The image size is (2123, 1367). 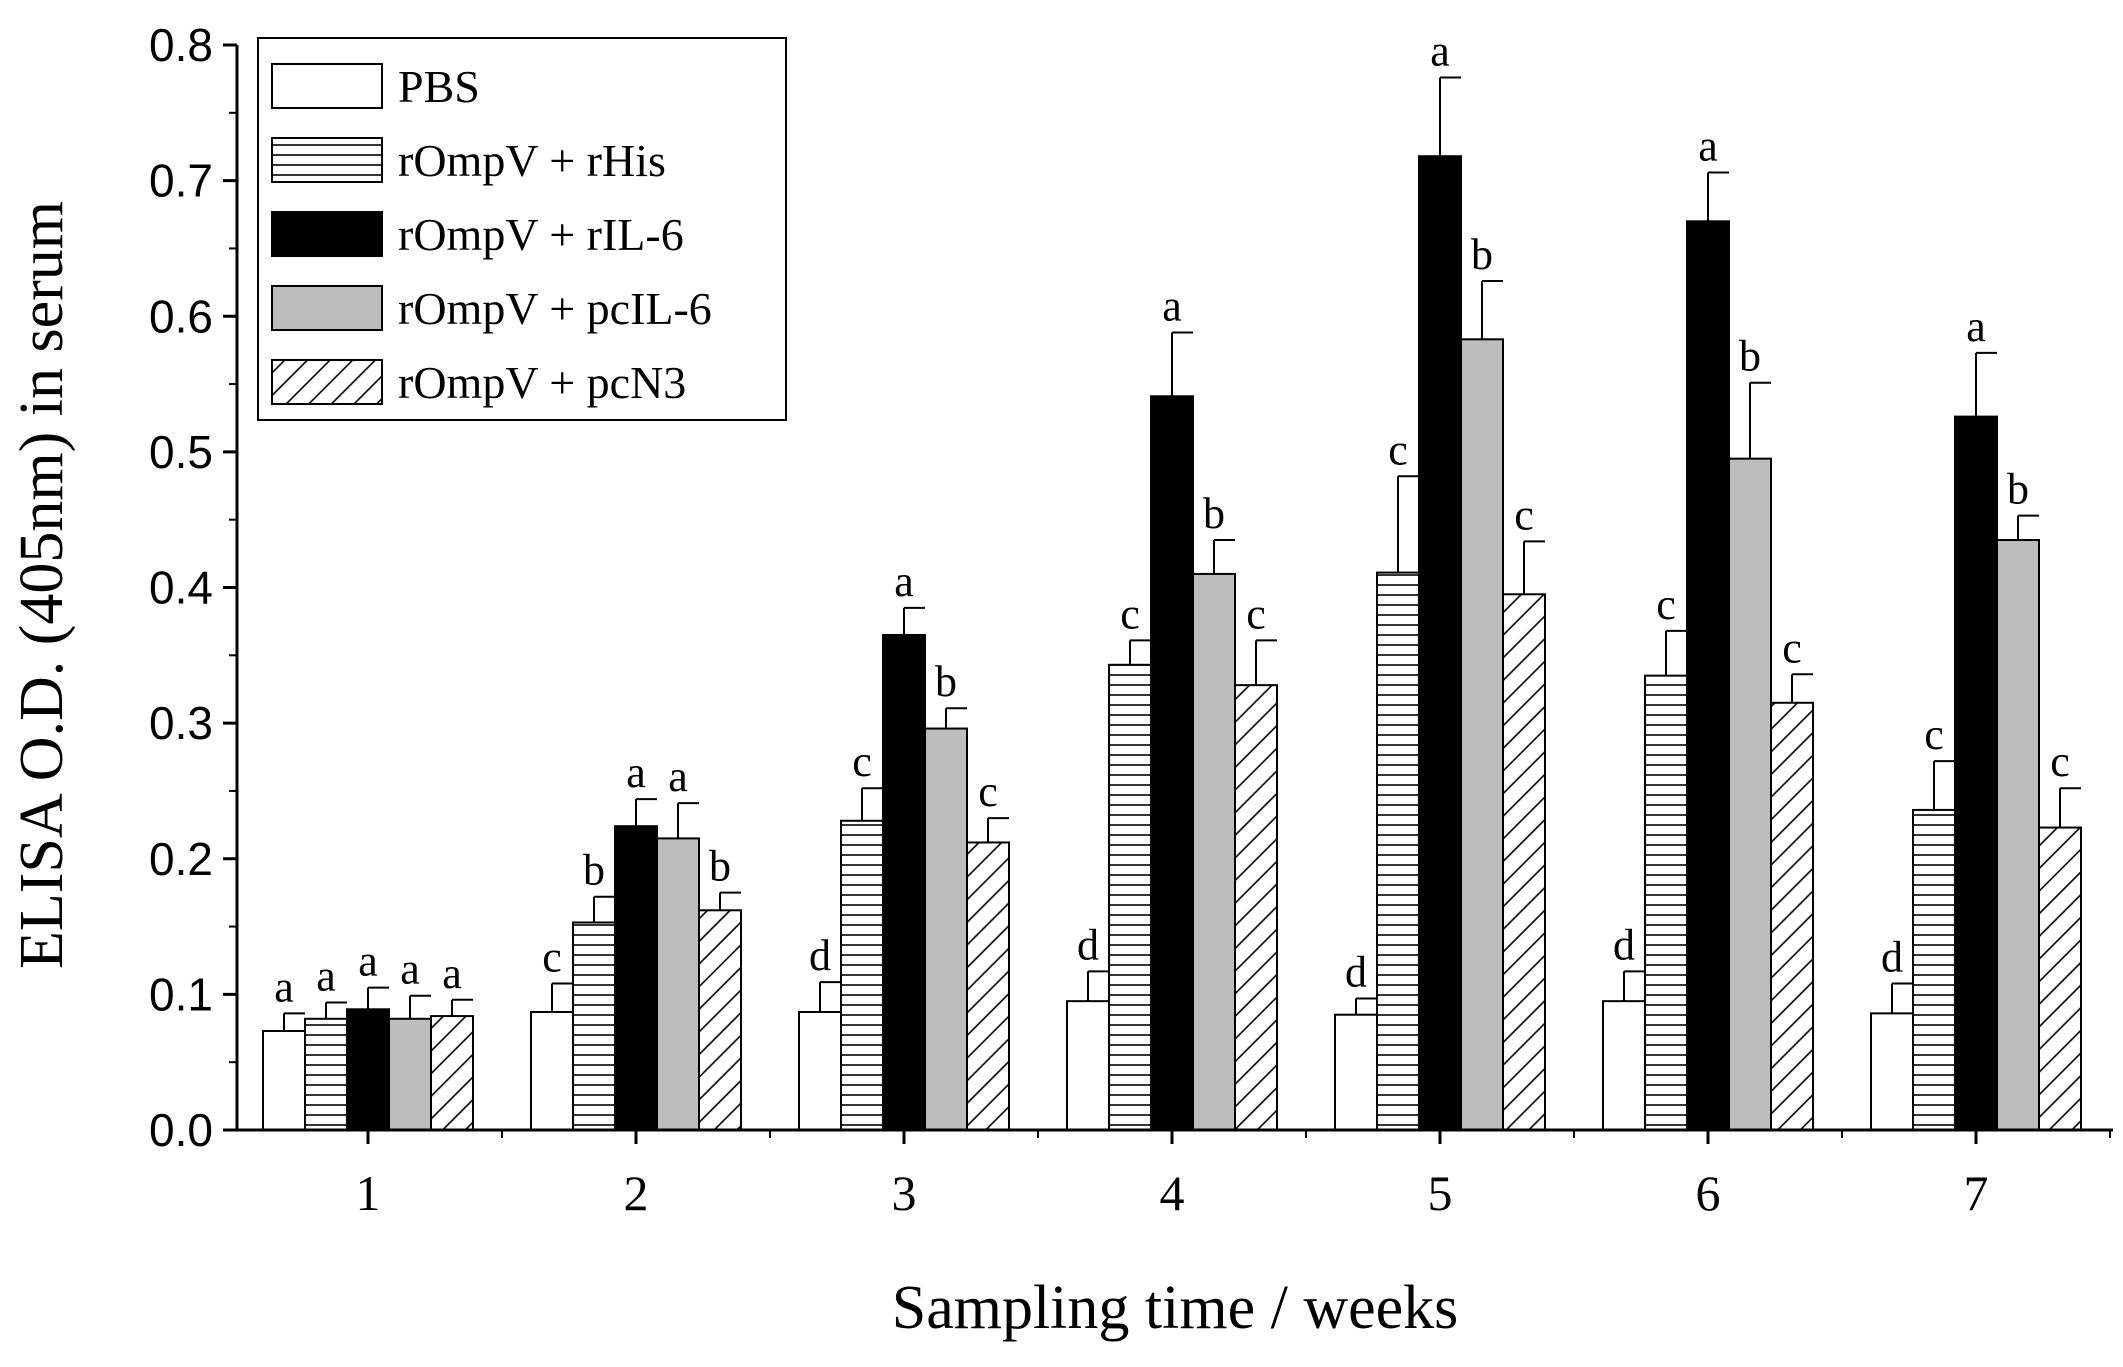 What do you see at coordinates (181, 45) in the screenshot?
I see `y-tick-label: 0.8` at bounding box center [181, 45].